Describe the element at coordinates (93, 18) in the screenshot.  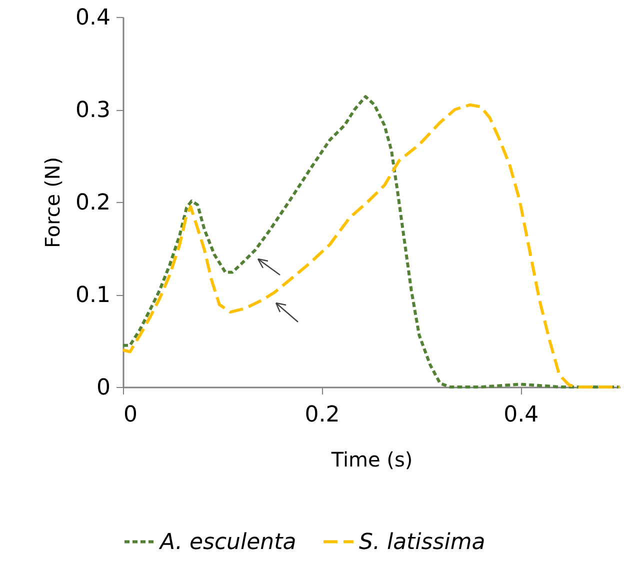
I see `y-tick-label: 0.4` at that location.